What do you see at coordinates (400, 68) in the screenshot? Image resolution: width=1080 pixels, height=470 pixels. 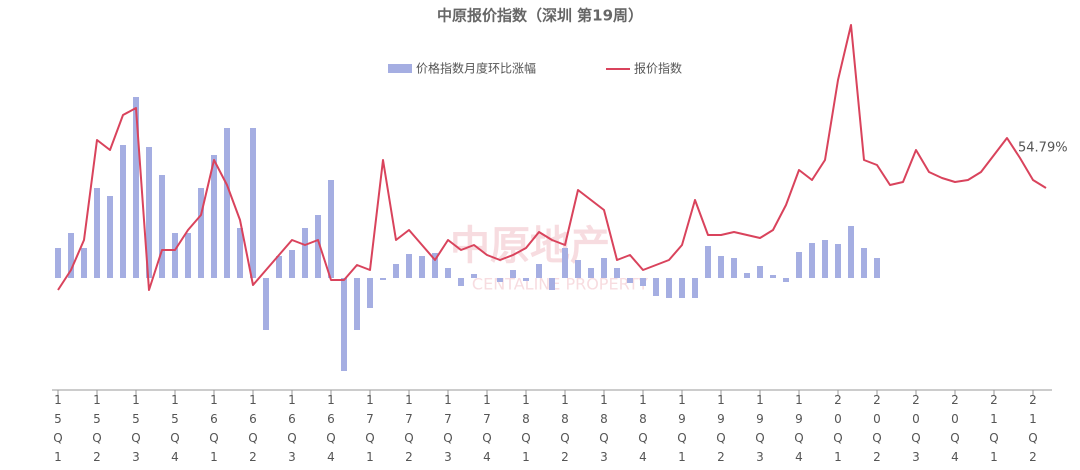 I see `legend-swatch` at bounding box center [400, 68].